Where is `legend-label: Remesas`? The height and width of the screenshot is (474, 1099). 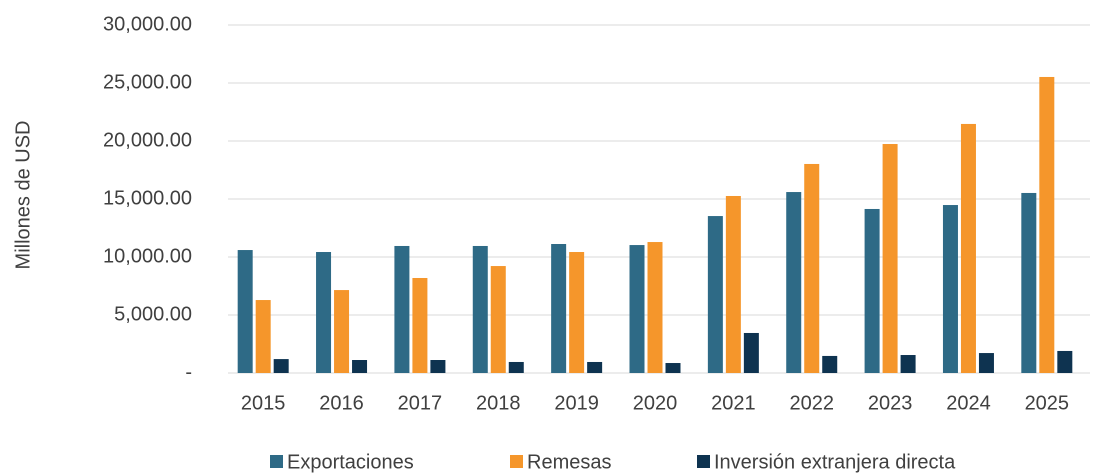 legend-label: Remesas is located at coordinates (569, 462).